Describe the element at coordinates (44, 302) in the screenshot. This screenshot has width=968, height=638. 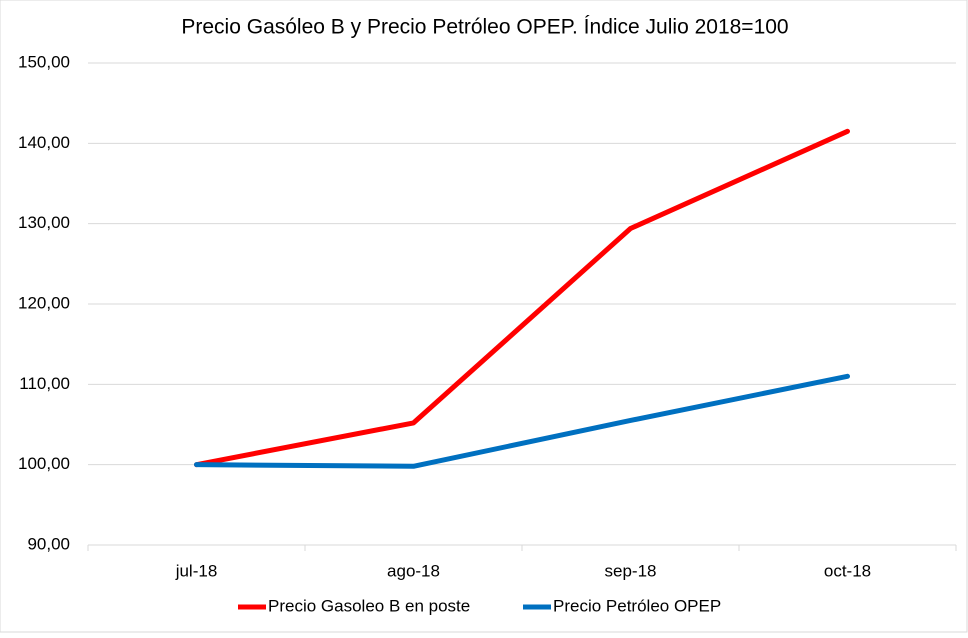
I see `y-tick-label: 120,00` at that location.